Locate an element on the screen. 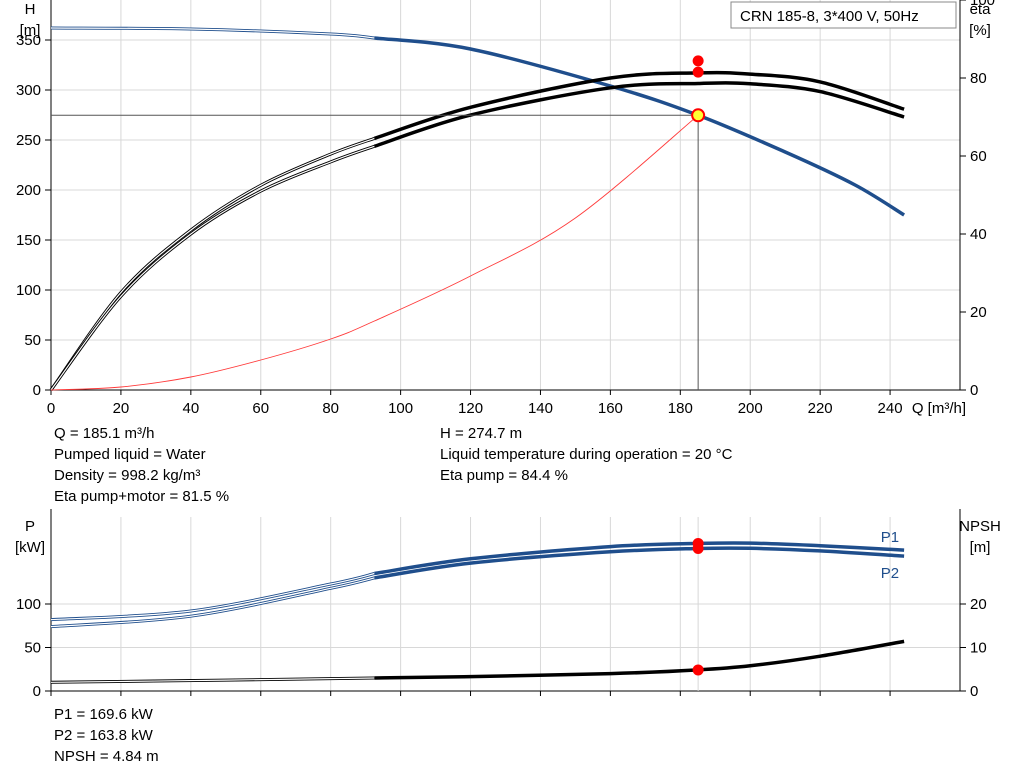 The height and width of the screenshot is (781, 1024). x-tick-label: 40 is located at coordinates (191, 408).